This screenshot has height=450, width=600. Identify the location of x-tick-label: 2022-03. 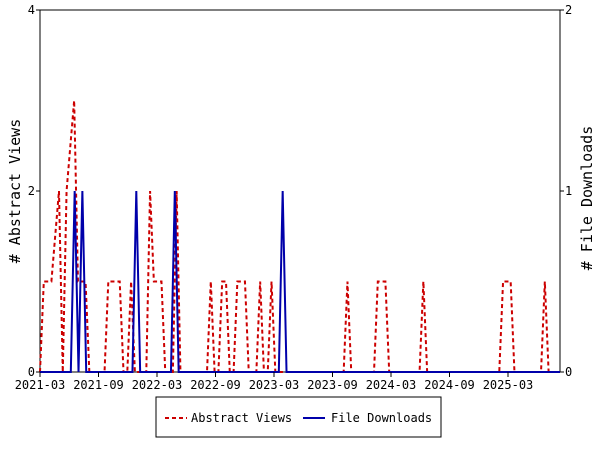
(157, 385).